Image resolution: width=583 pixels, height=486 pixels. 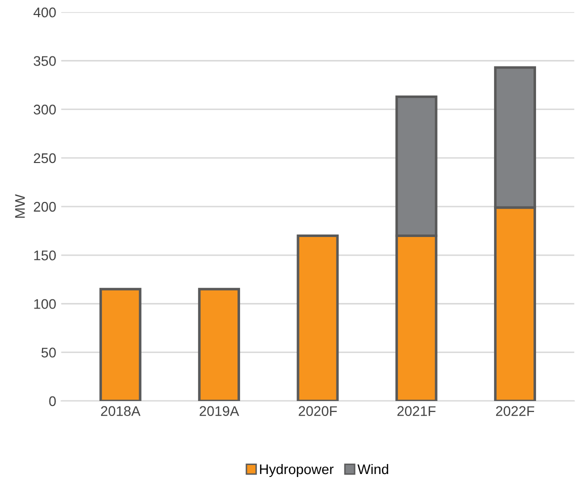 What do you see at coordinates (220, 411) in the screenshot?
I see `x-tick-label: 2019A` at bounding box center [220, 411].